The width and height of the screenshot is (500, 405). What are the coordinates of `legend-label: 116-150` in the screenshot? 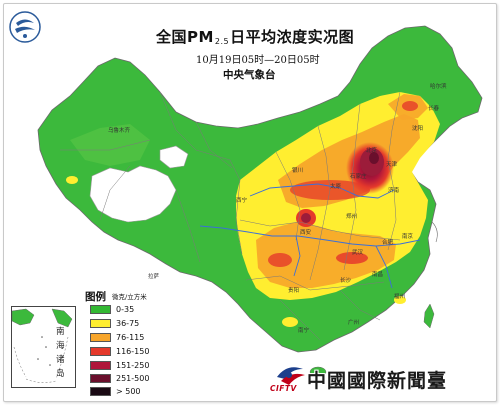 It's located at (133, 351).